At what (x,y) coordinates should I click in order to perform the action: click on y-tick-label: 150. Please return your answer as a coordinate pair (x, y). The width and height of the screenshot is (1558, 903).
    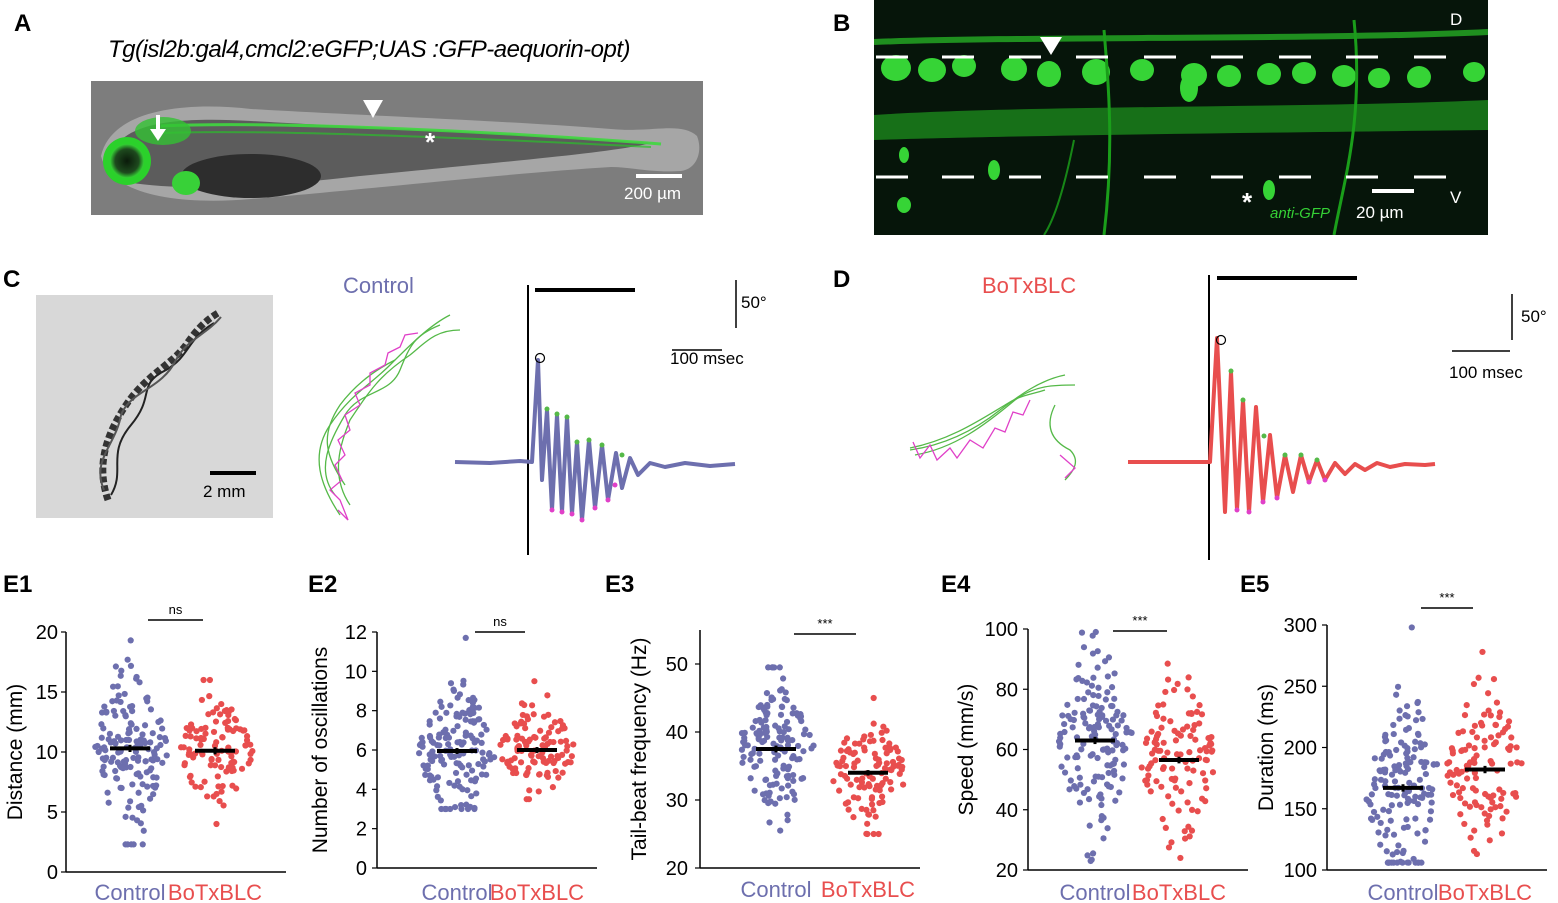
    Looking at the image, I should click on (1300, 810).